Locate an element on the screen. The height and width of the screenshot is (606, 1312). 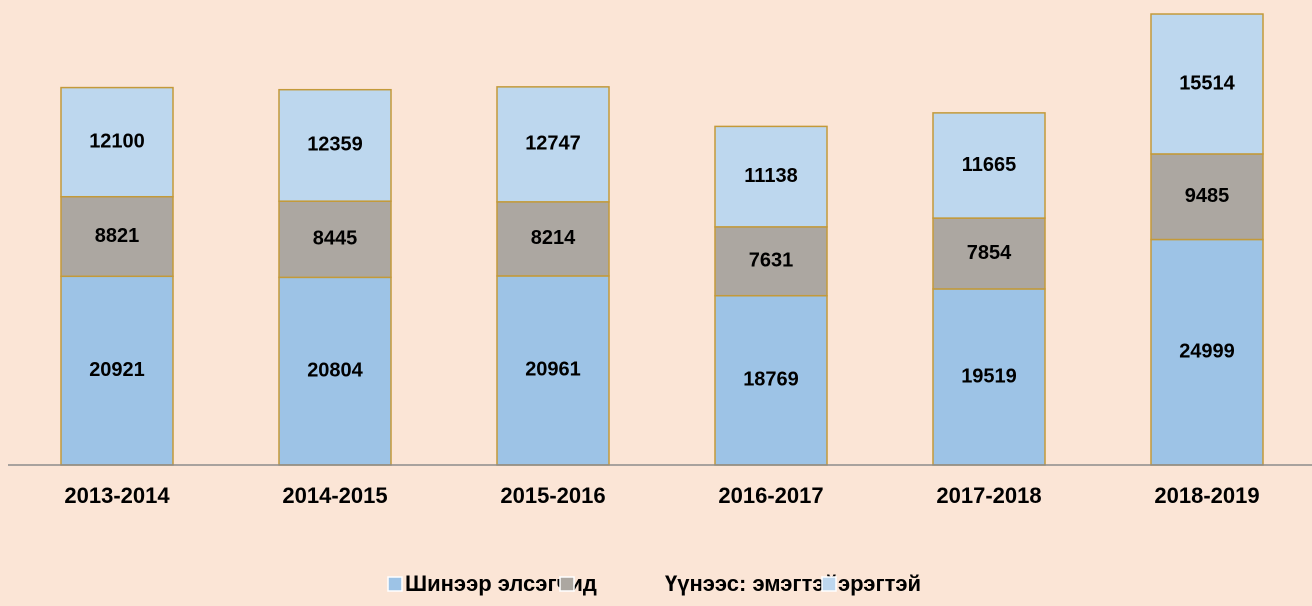
x-tick-label: 2016-2017 is located at coordinates (770, 495).